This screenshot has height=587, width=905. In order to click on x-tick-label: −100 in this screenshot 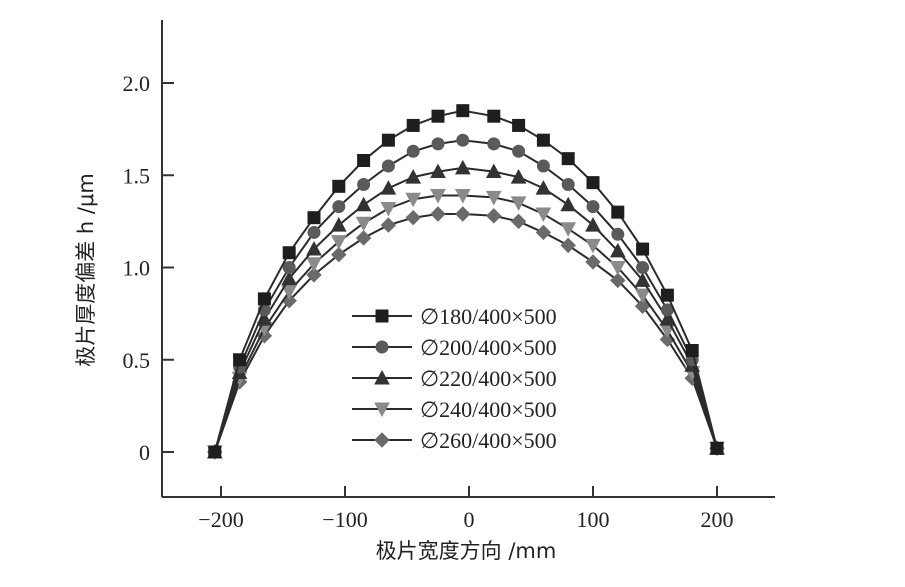, I will do `click(344, 519)`.